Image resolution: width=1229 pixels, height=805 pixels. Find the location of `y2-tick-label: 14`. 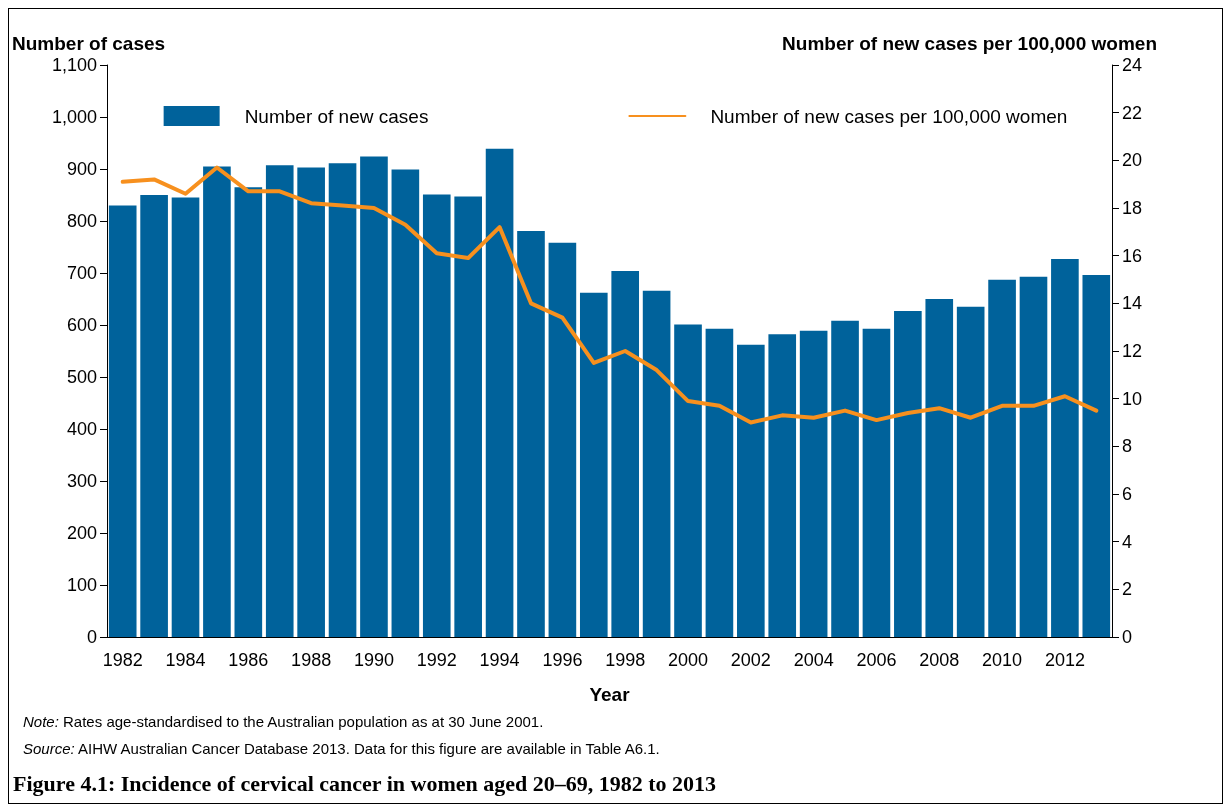

y2-tick-label: 14 is located at coordinates (1132, 303).